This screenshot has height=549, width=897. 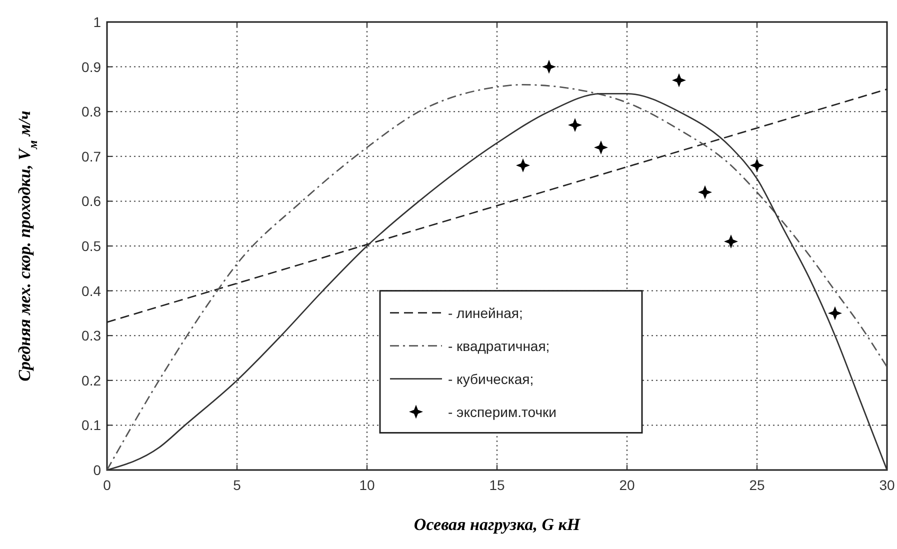 I want to click on x-tick-label: 15, so click(x=497, y=485).